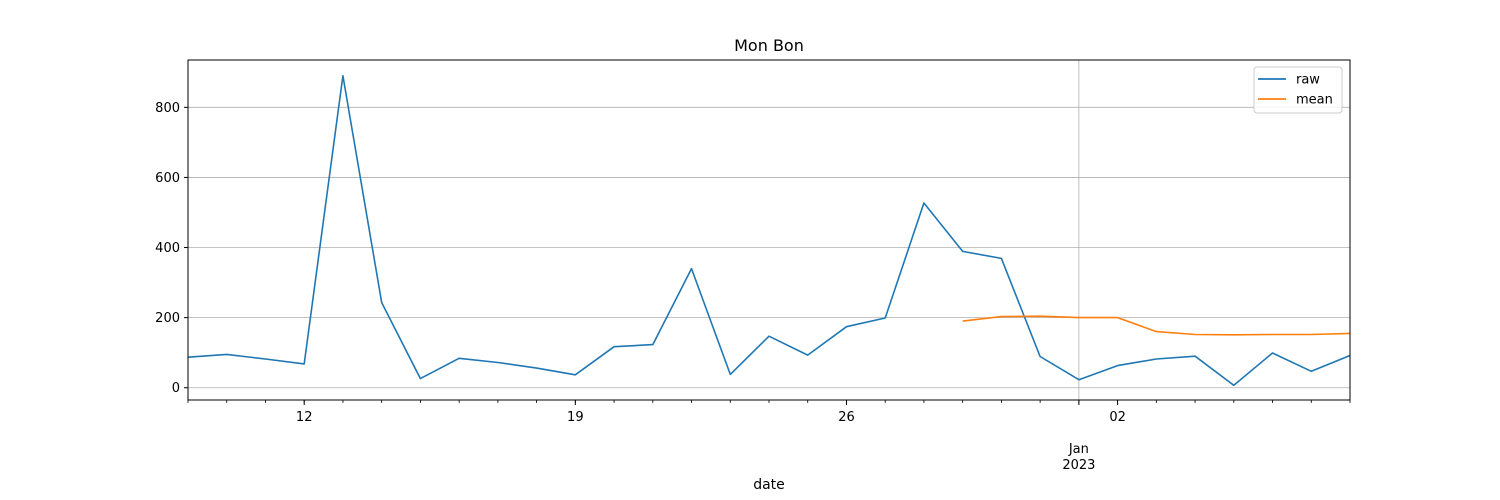 This screenshot has height=500, width=1500. What do you see at coordinates (575, 417) in the screenshot?
I see `x-tick-label: 19` at bounding box center [575, 417].